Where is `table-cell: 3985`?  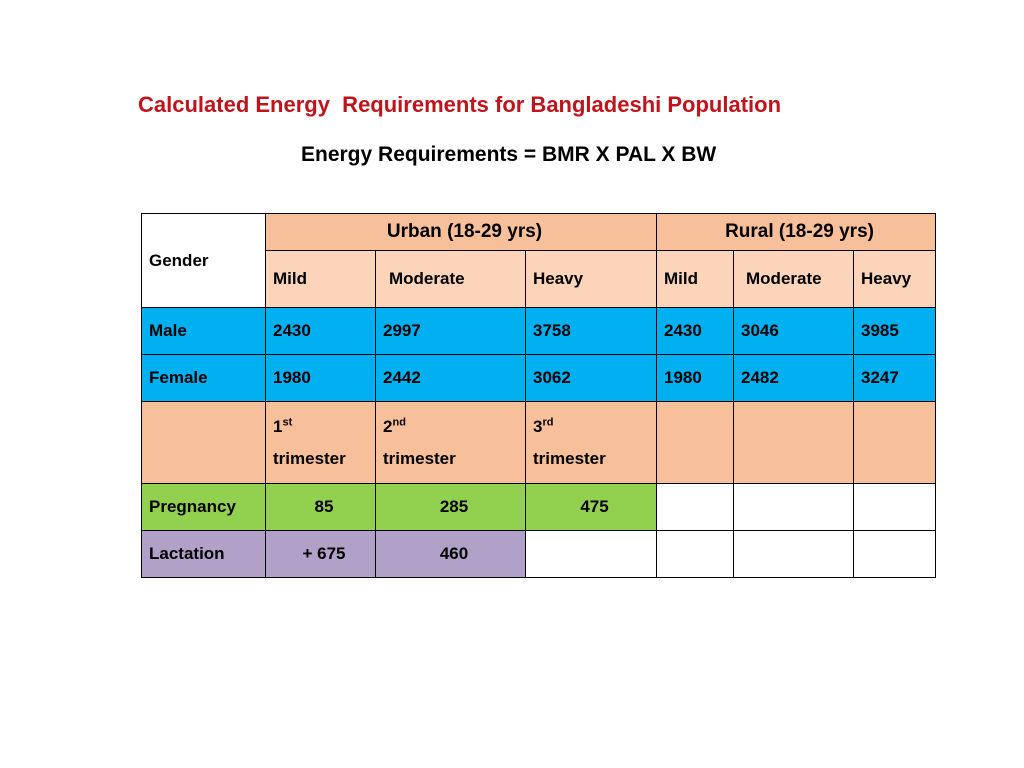
table-cell: 3985 is located at coordinates (895, 331).